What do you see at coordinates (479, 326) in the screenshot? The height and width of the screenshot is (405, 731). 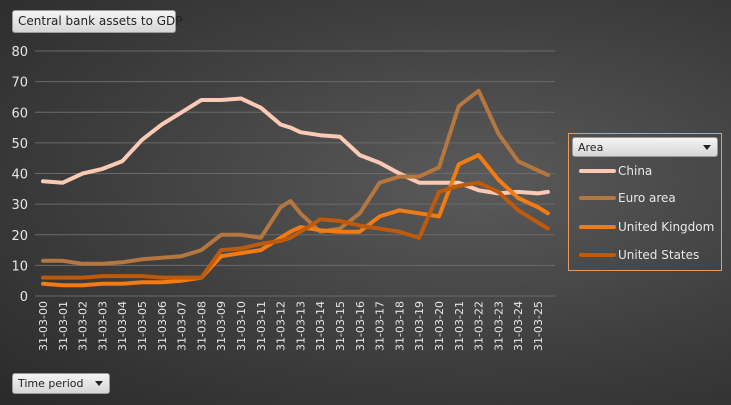 I see `x-tick-label: 31-03-22` at bounding box center [479, 326].